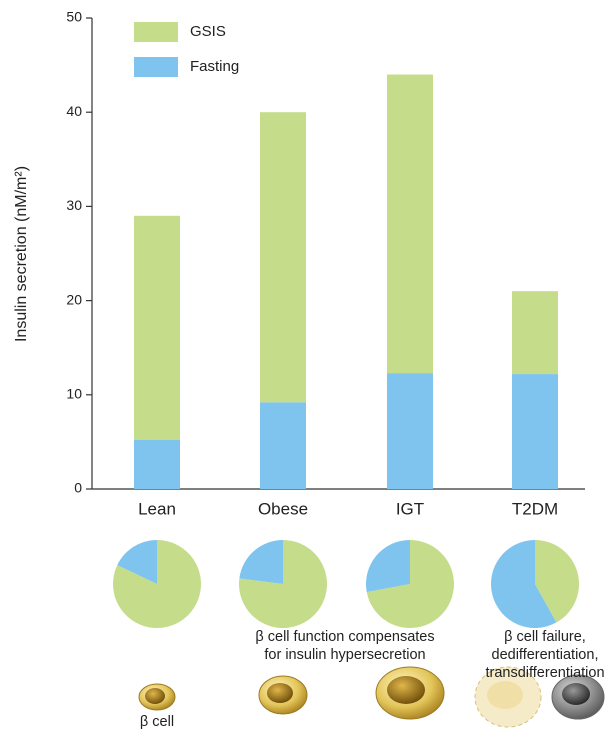 Image resolution: width=615 pixels, height=742 pixels. I want to click on annotation: dedifferentiation,, so click(545, 655).